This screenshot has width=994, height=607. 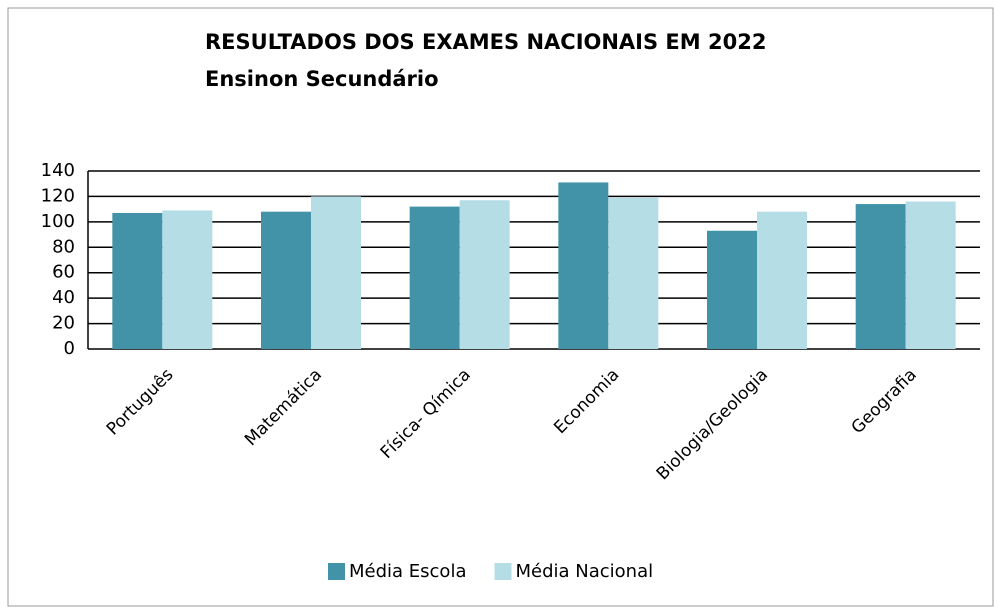 What do you see at coordinates (407, 571) in the screenshot?
I see `legend-label: Média Escola` at bounding box center [407, 571].